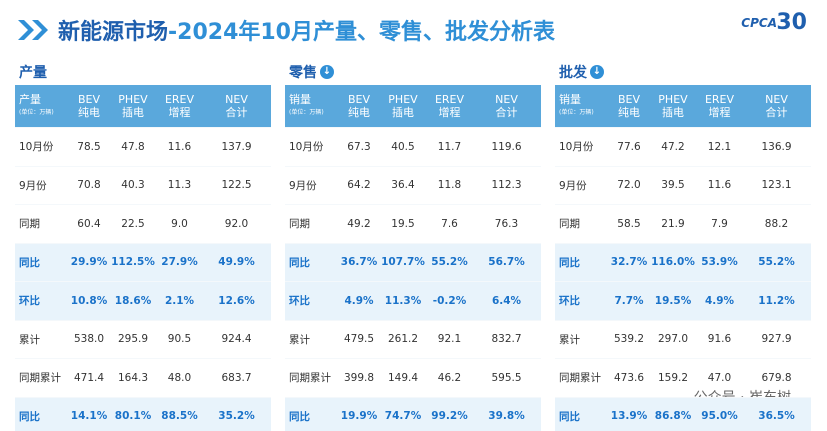 The image size is (827, 431). Describe the element at coordinates (89, 262) in the screenshot. I see `cell: 29.9%` at that location.